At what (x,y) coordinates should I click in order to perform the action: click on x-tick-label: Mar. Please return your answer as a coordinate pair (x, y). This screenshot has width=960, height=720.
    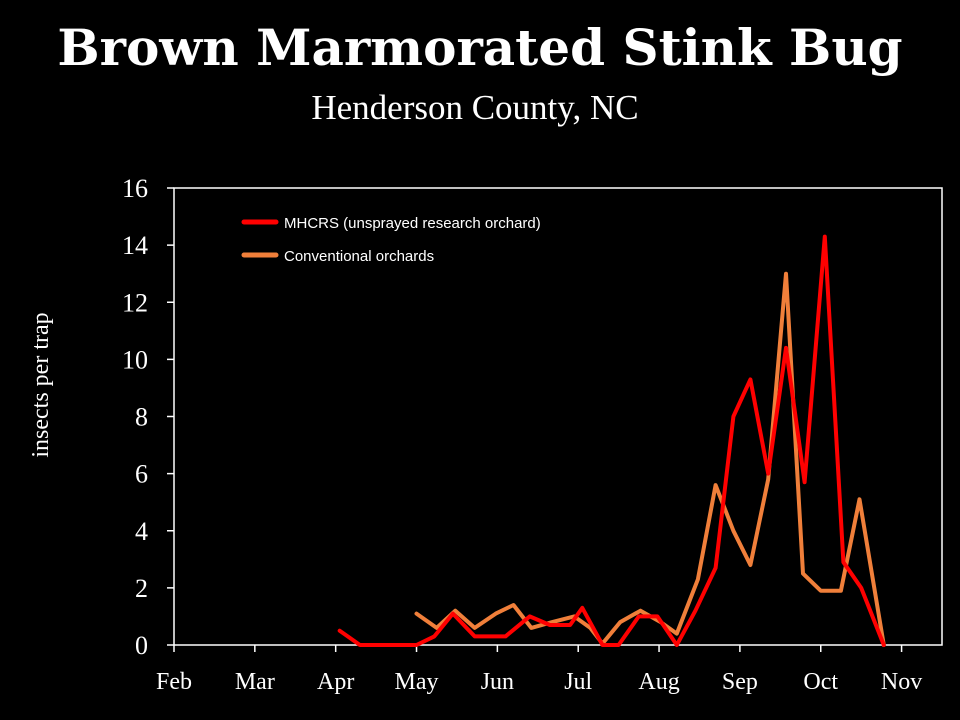
    Looking at the image, I should click on (255, 682).